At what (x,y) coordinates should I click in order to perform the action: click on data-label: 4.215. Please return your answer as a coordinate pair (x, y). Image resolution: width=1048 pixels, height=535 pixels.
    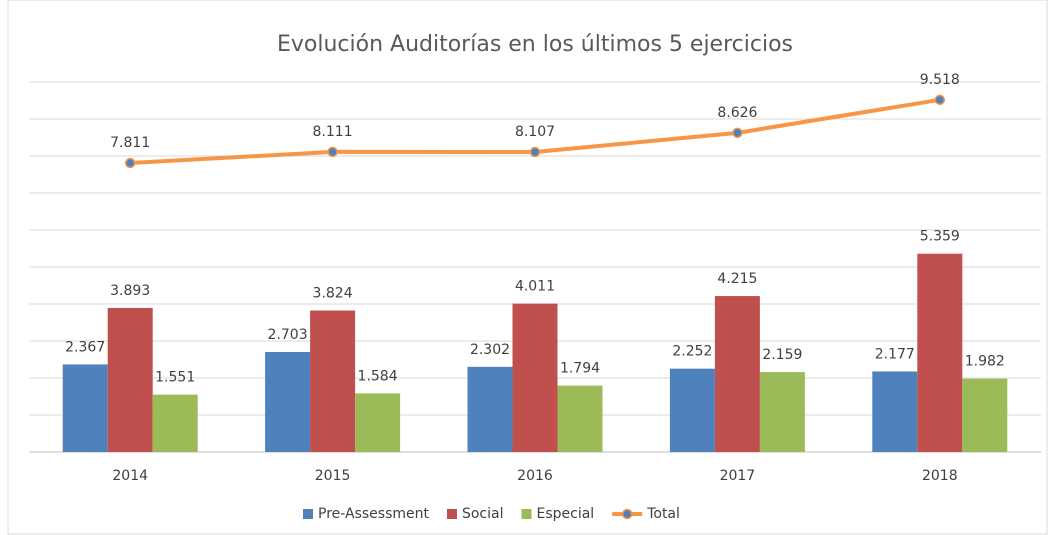
    Looking at the image, I should click on (737, 279).